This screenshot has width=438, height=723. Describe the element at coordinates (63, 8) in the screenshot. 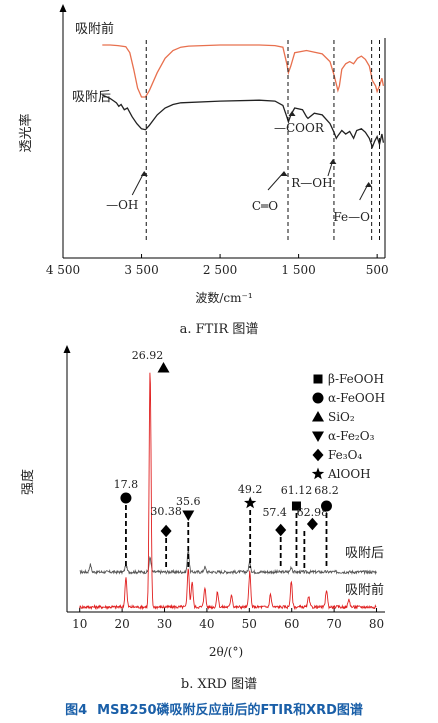

I see `ftir-y-axis-arrow` at that location.